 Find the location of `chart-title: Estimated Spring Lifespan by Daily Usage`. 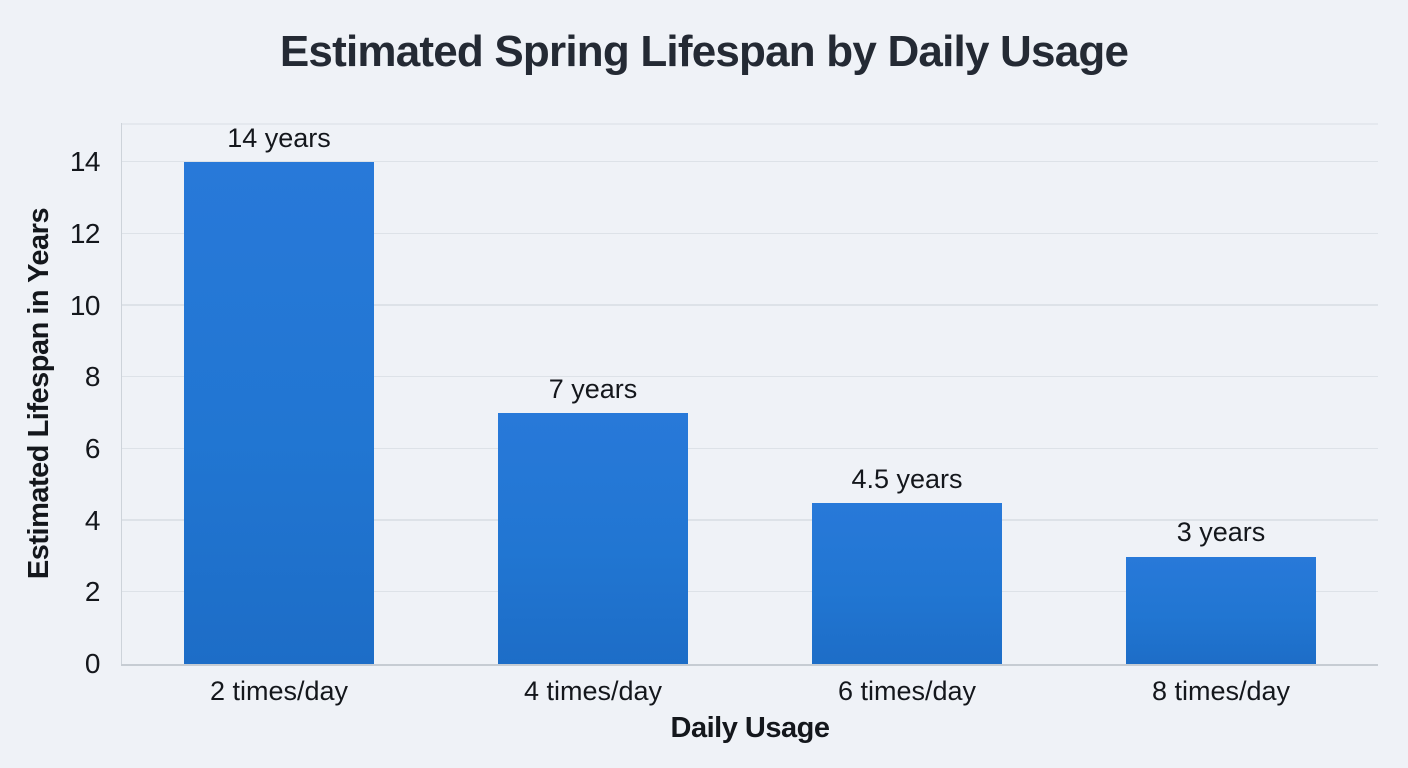

chart-title: Estimated Spring Lifespan by Daily Usage is located at coordinates (704, 51).